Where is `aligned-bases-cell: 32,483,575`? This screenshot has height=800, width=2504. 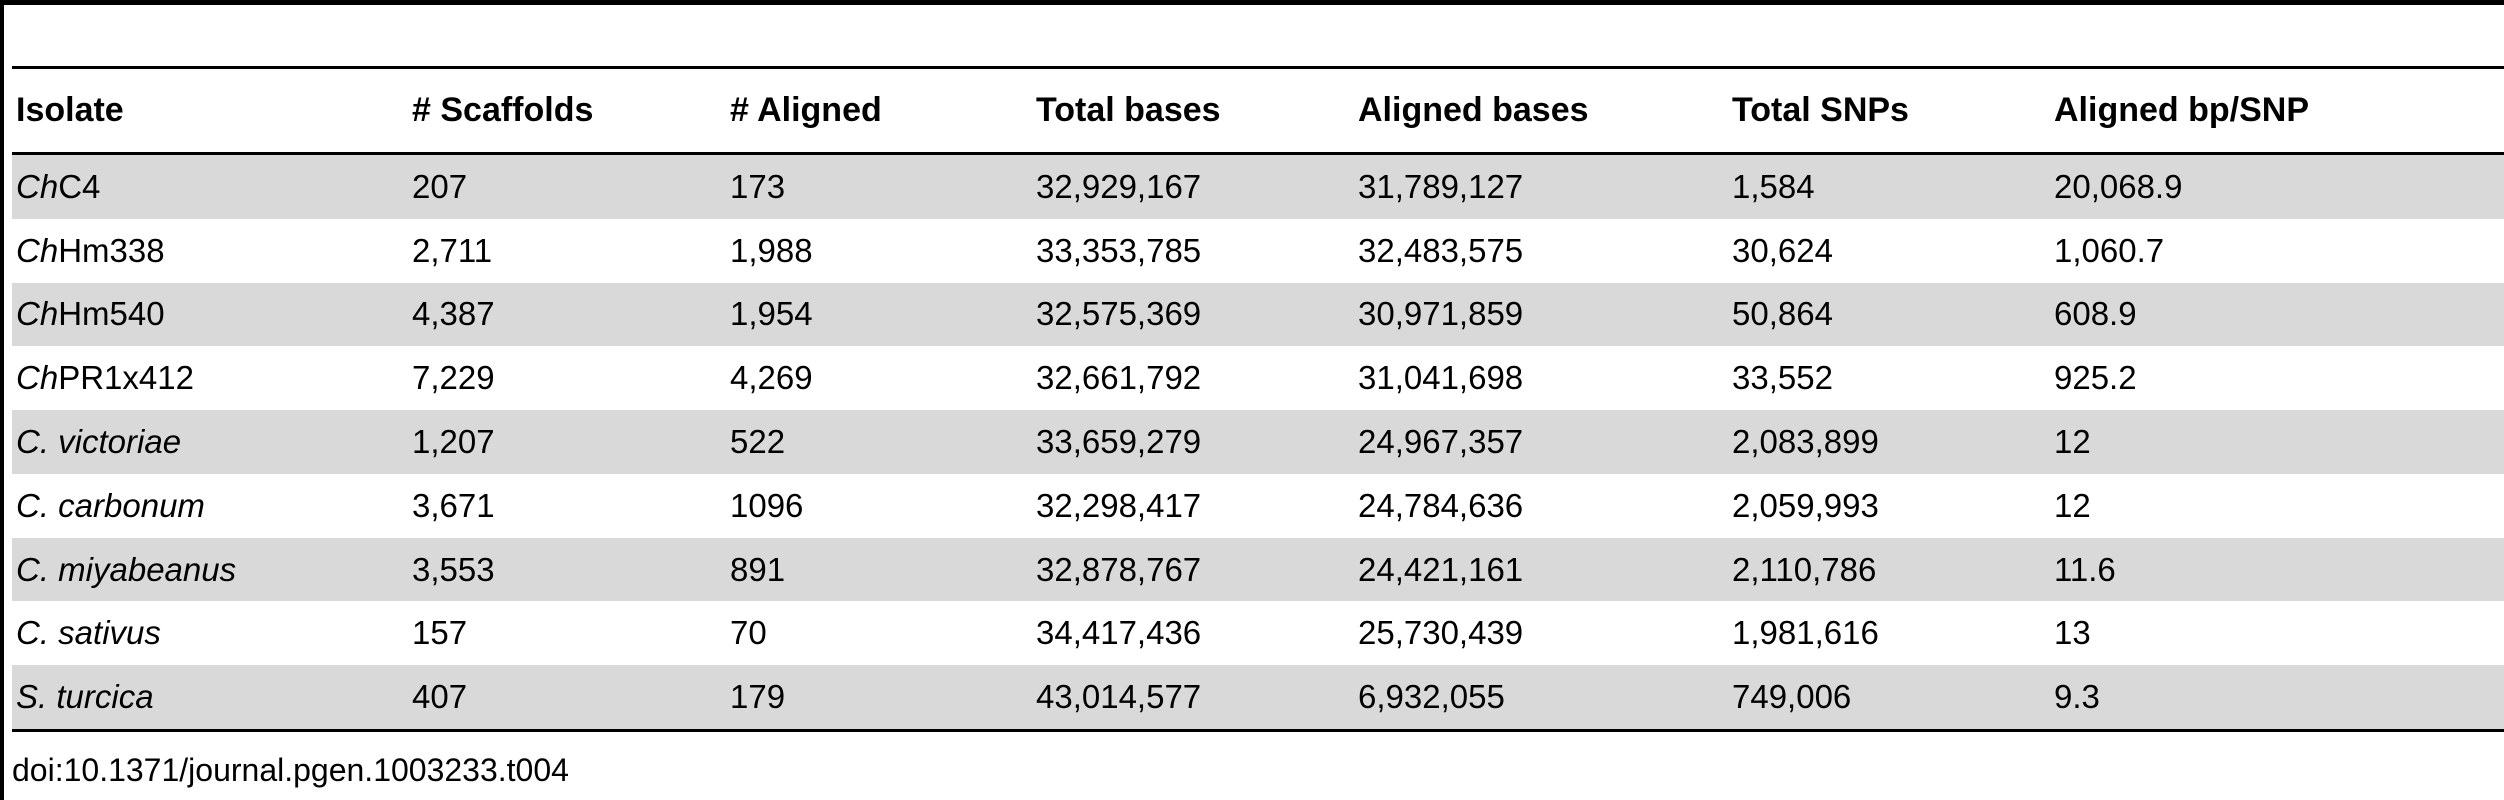
aligned-bases-cell: 32,483,575 is located at coordinates (1441, 250).